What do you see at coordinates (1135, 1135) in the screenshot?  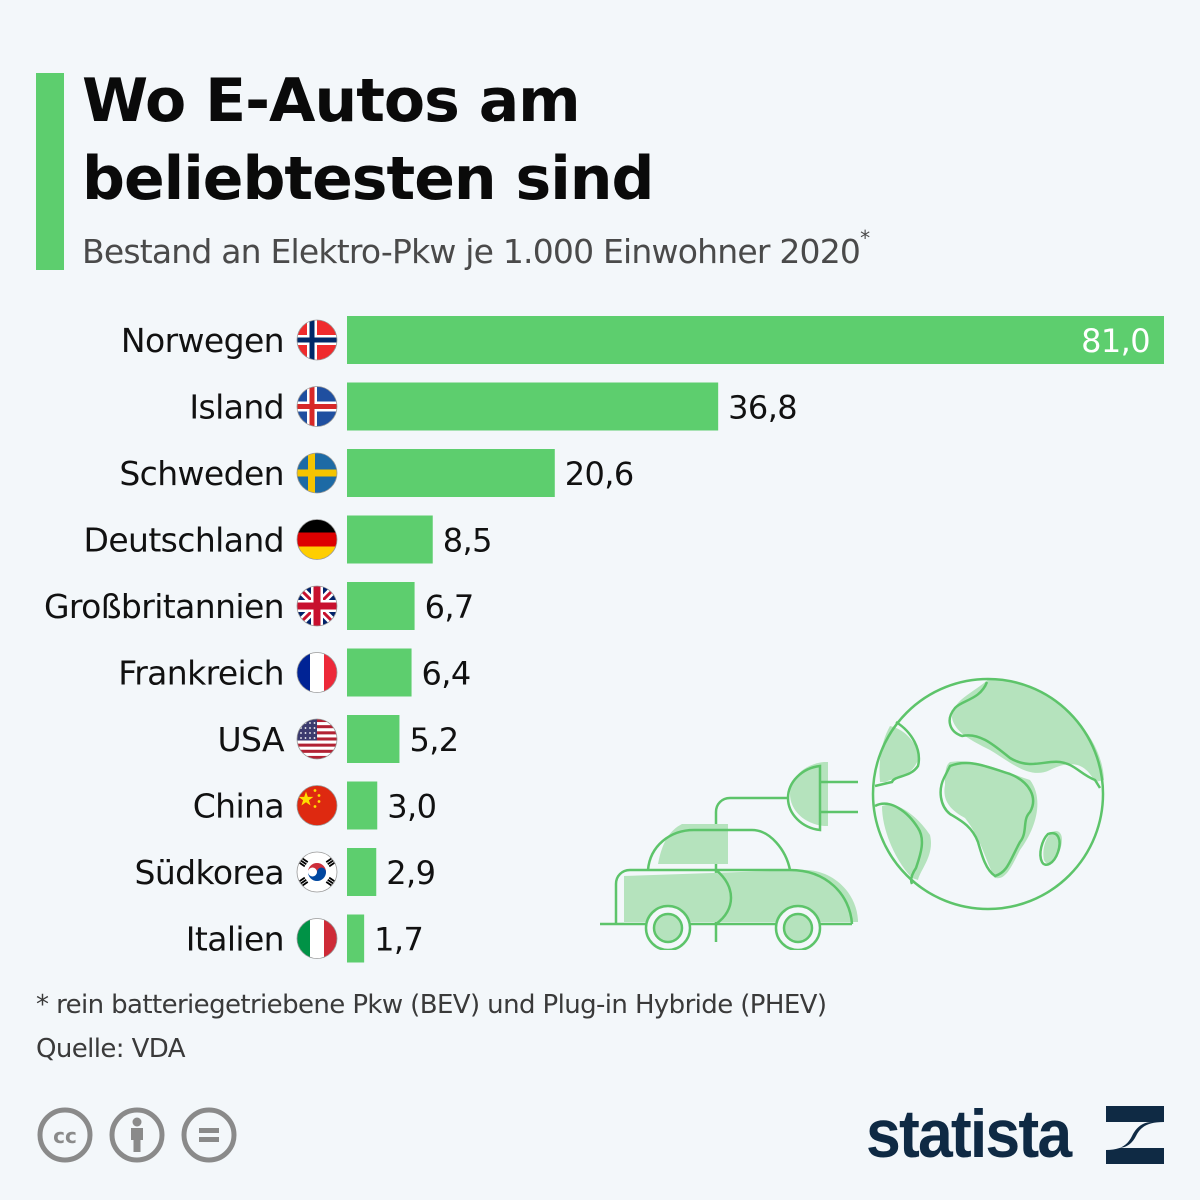 I see `statista-logo-icon` at bounding box center [1135, 1135].